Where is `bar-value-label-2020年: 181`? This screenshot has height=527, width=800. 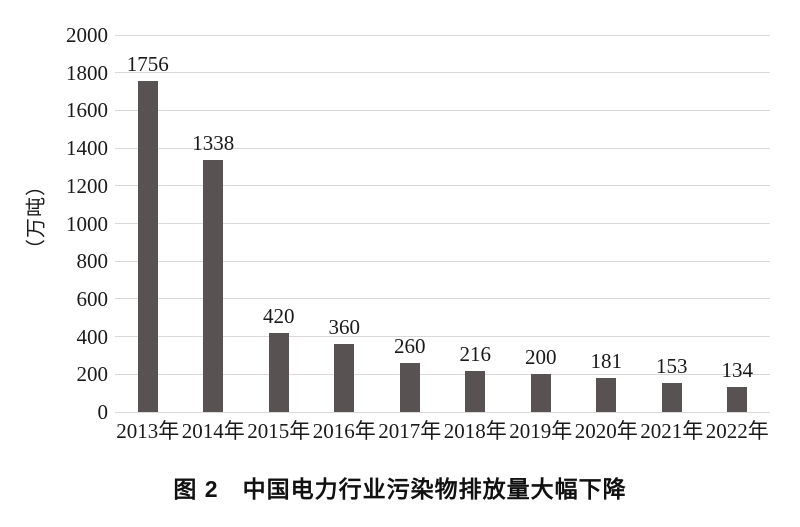
bar-value-label-2020年: 181 is located at coordinates (606, 360).